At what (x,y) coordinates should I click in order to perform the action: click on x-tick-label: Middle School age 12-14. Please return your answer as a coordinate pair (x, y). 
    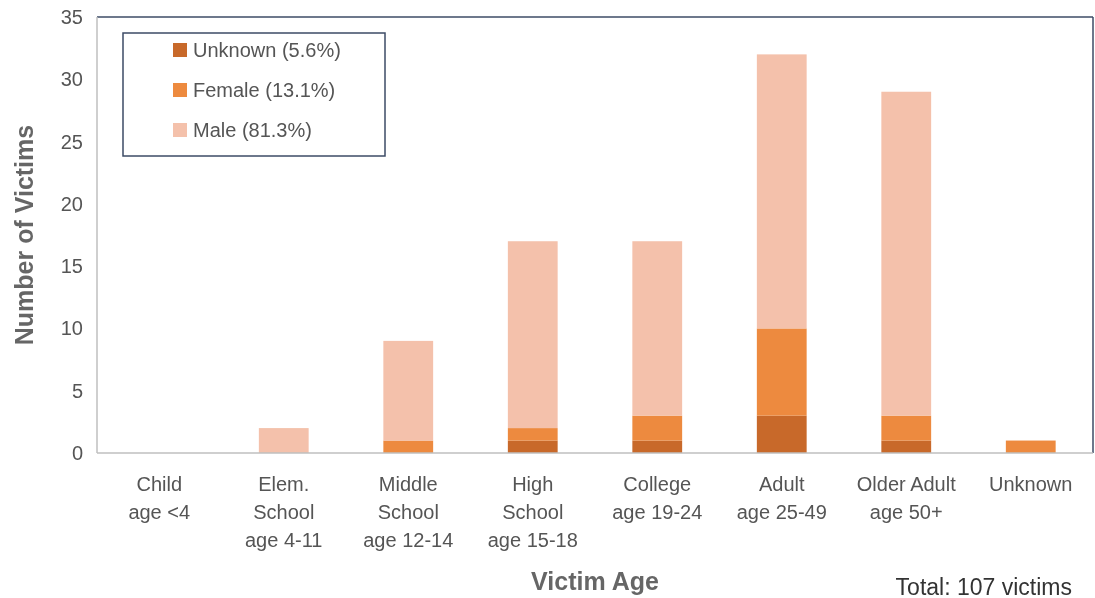
    Looking at the image, I should click on (408, 512).